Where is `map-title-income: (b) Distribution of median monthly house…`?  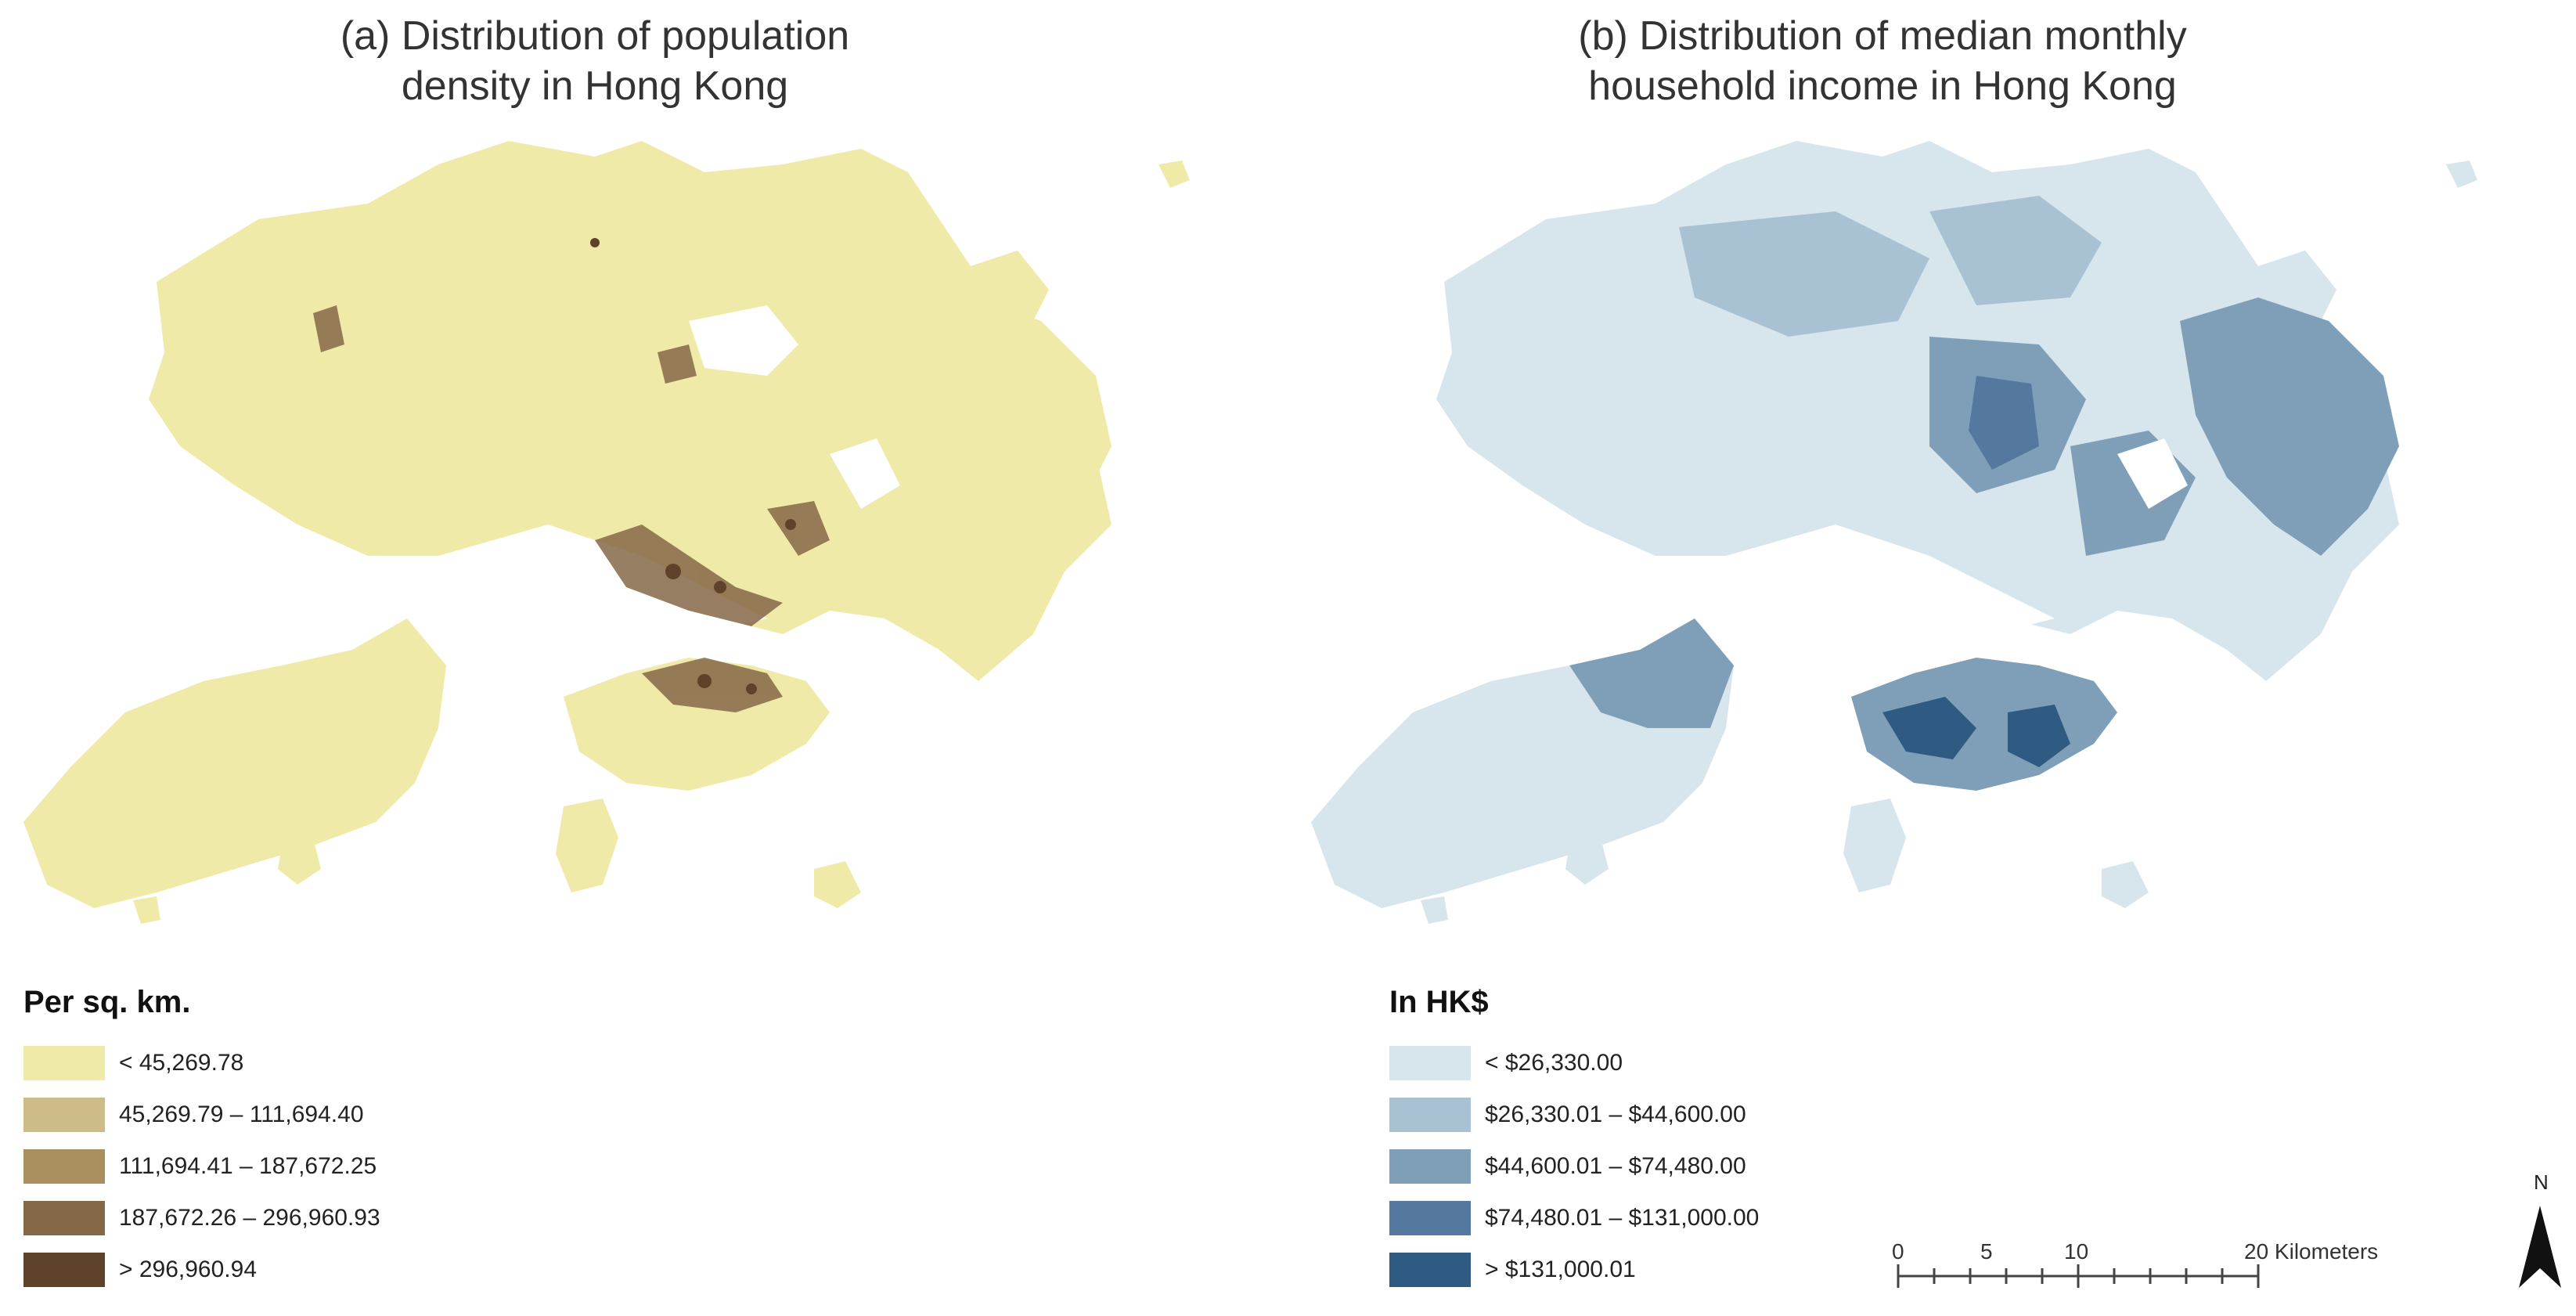 map-title-income: (b) Distribution of median monthly house… is located at coordinates (1882, 61).